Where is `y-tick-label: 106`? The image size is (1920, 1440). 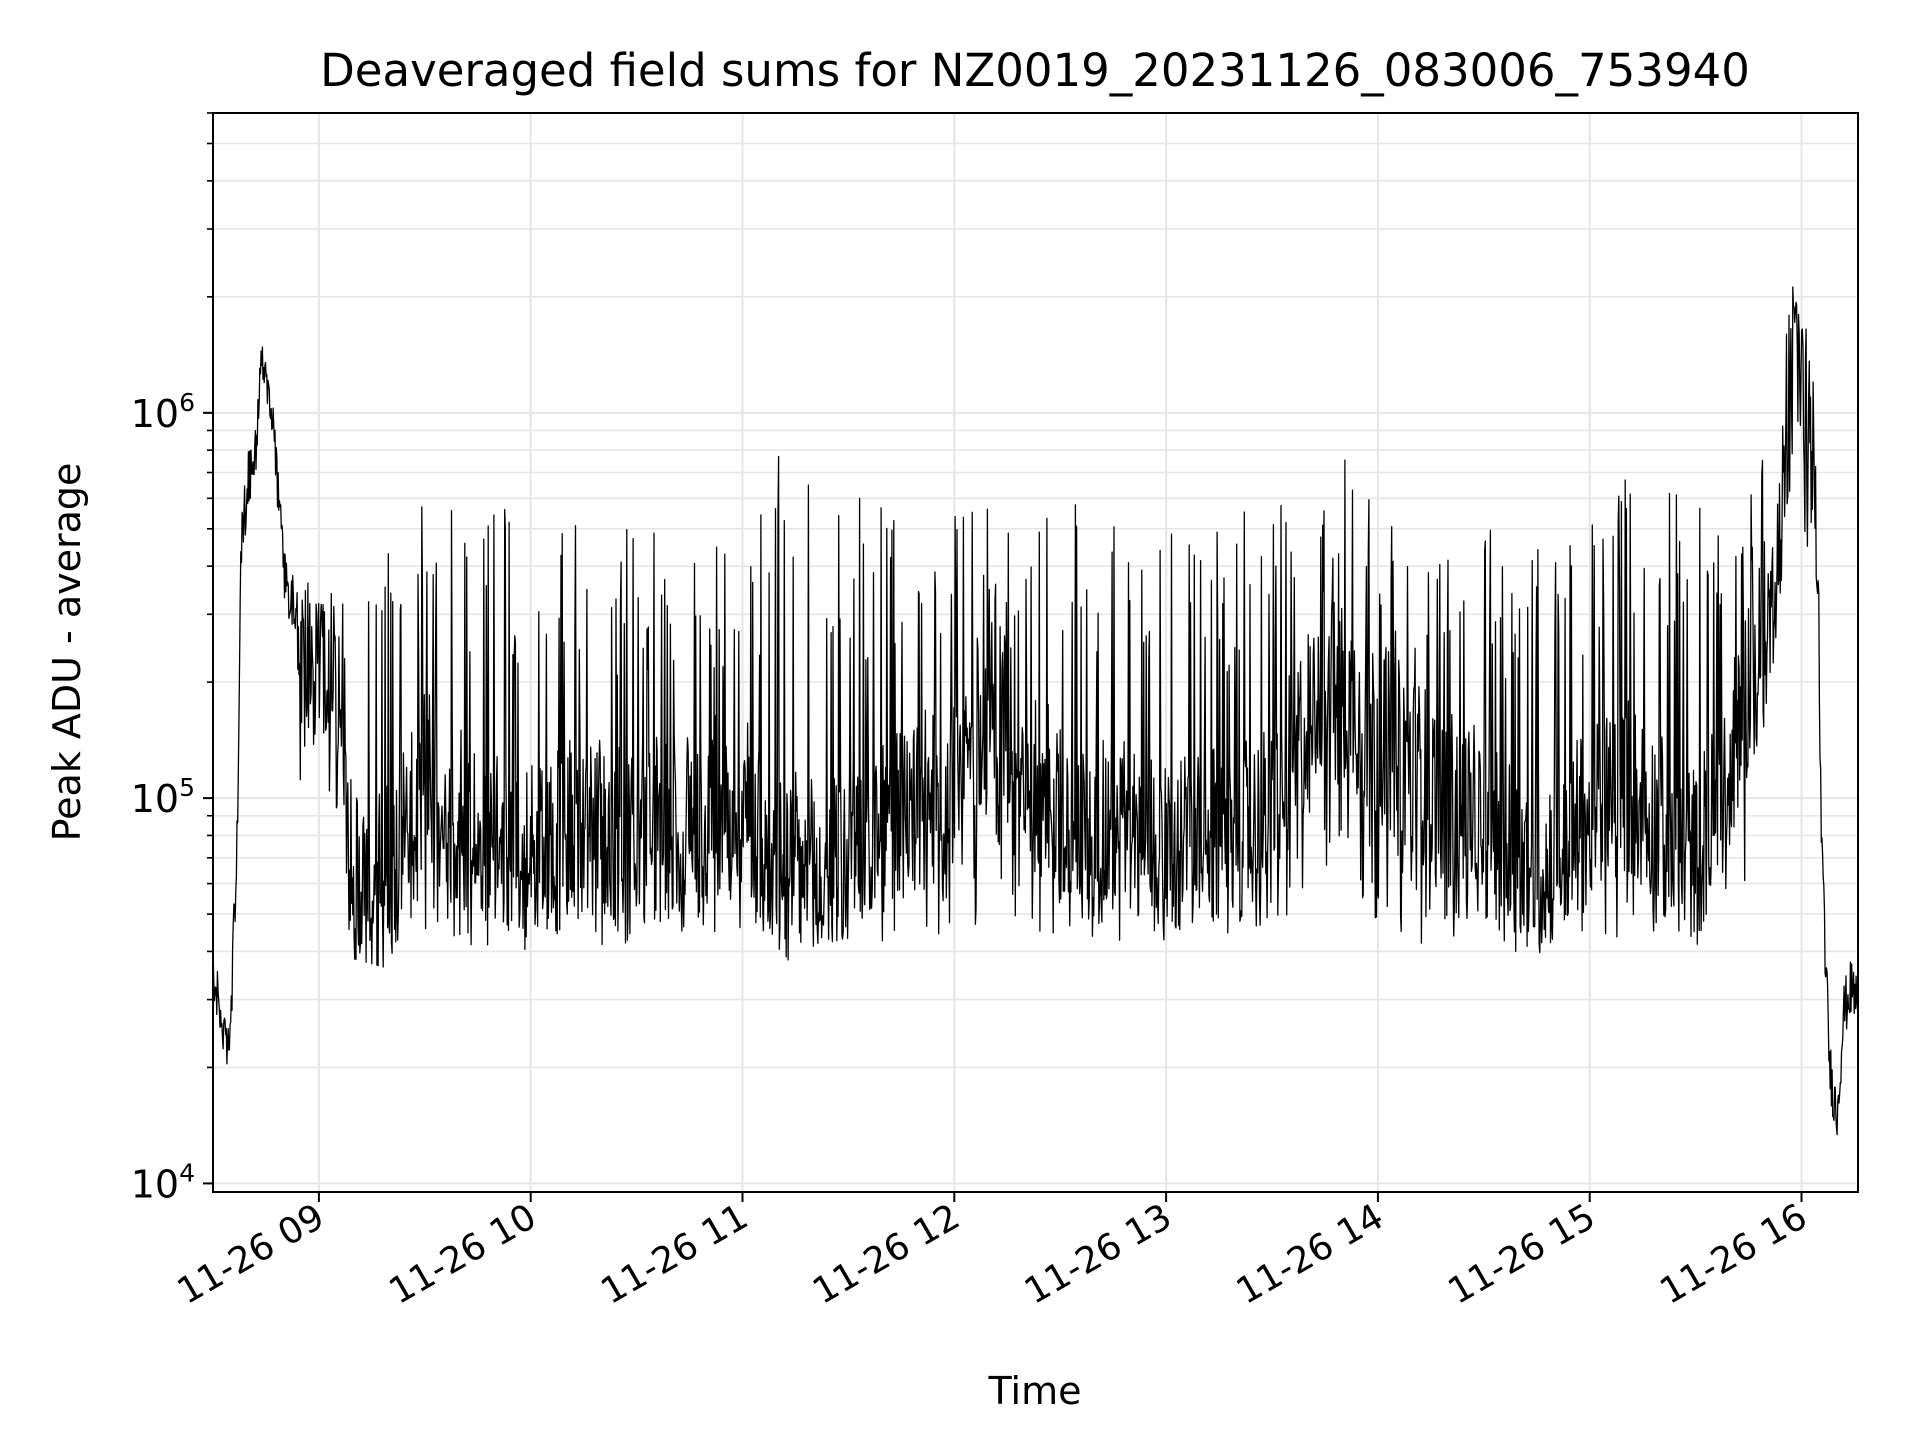 y-tick-label: 106 is located at coordinates (163, 412).